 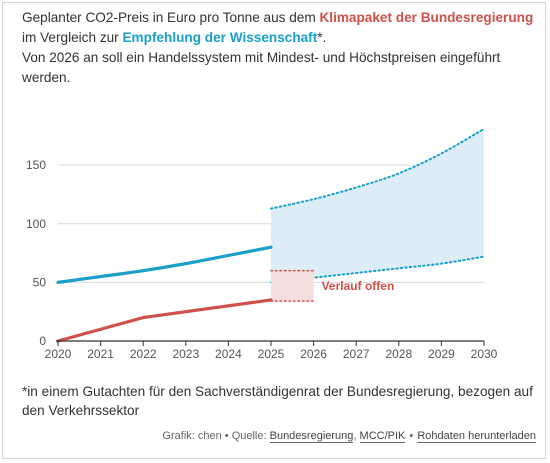 I want to click on science-upper-bound-line, so click(x=377, y=168).